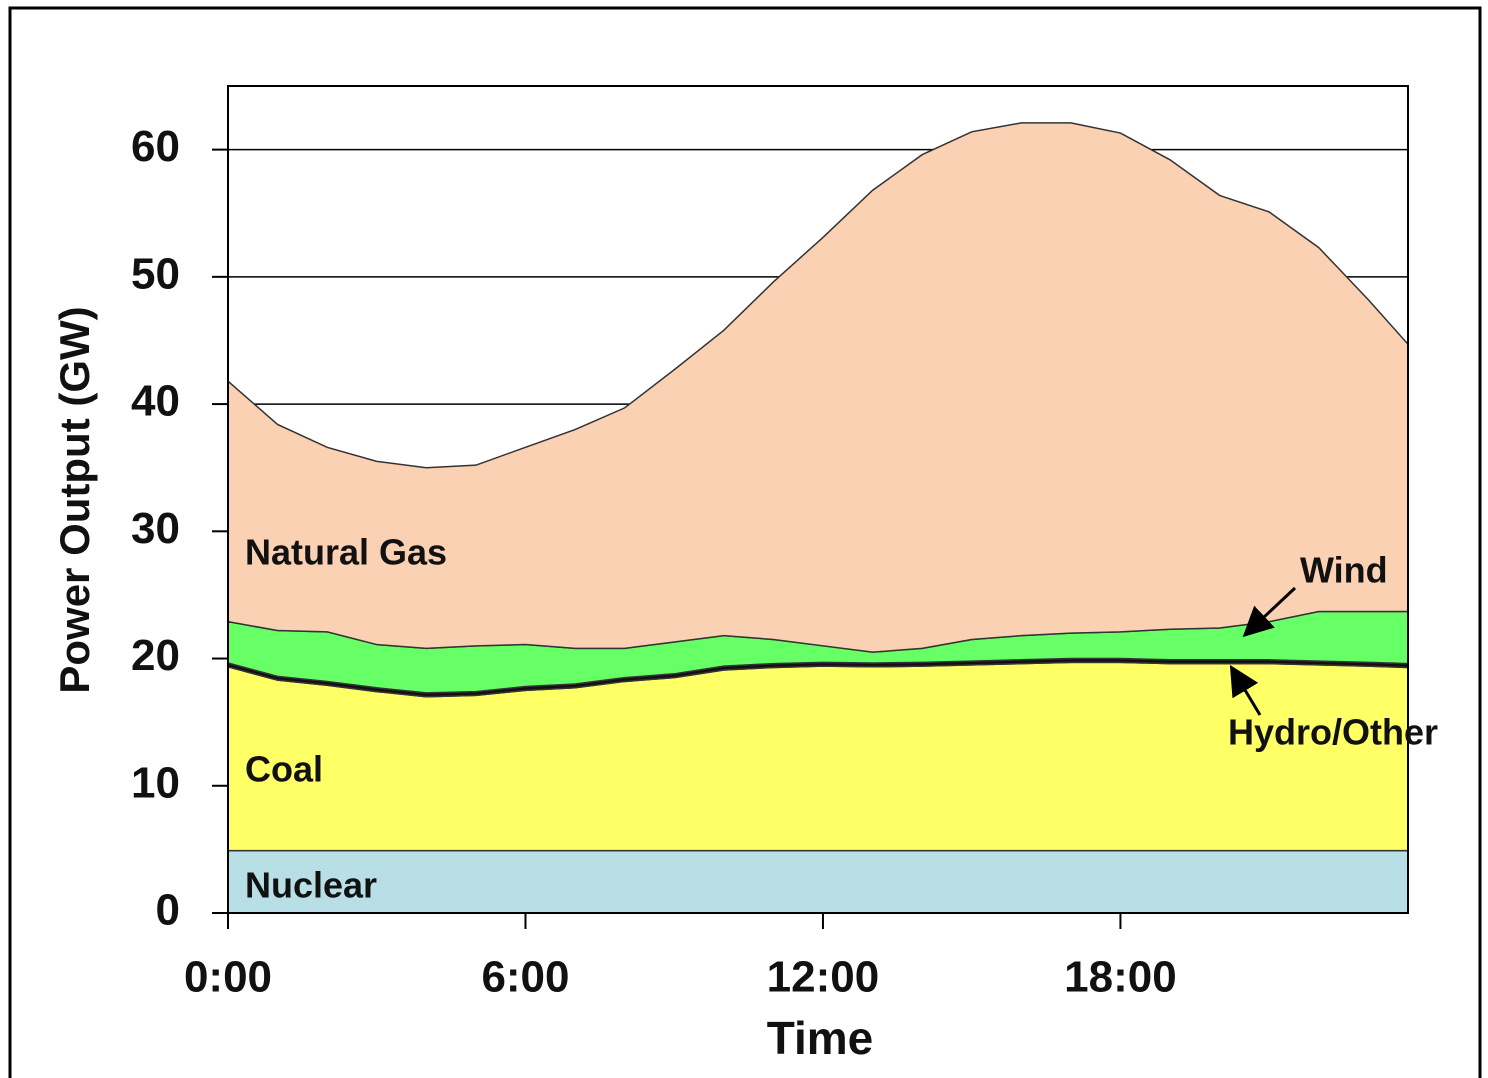 This screenshot has width=1488, height=1078. Describe the element at coordinates (346, 552) in the screenshot. I see `series-label: Natural Gas` at that location.